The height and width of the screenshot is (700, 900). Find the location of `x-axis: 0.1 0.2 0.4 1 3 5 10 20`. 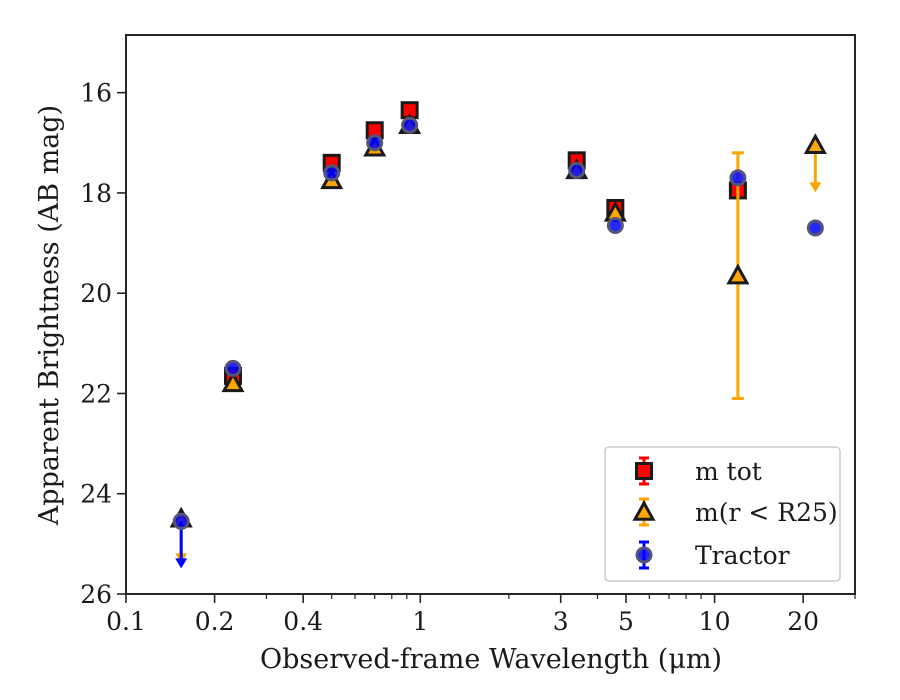

x-axis: 0.1 0.2 0.4 1 3 5 10 20 is located at coordinates (481, 615).